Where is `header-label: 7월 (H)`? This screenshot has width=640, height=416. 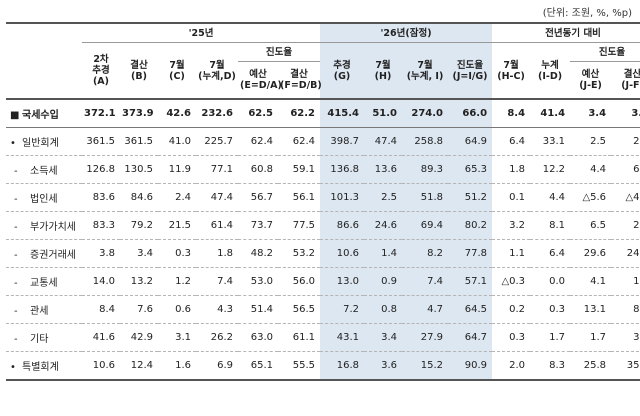
header-label: 7월 (H) is located at coordinates (383, 70).